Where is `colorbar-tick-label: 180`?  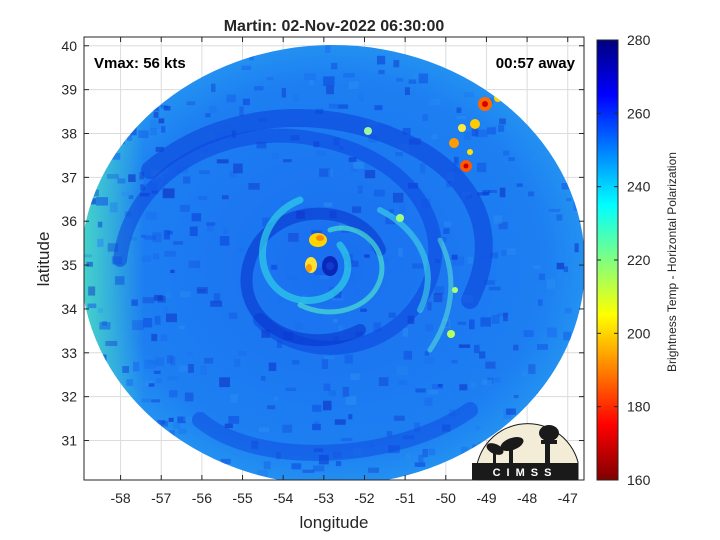 colorbar-tick-label: 180 is located at coordinates (639, 407).